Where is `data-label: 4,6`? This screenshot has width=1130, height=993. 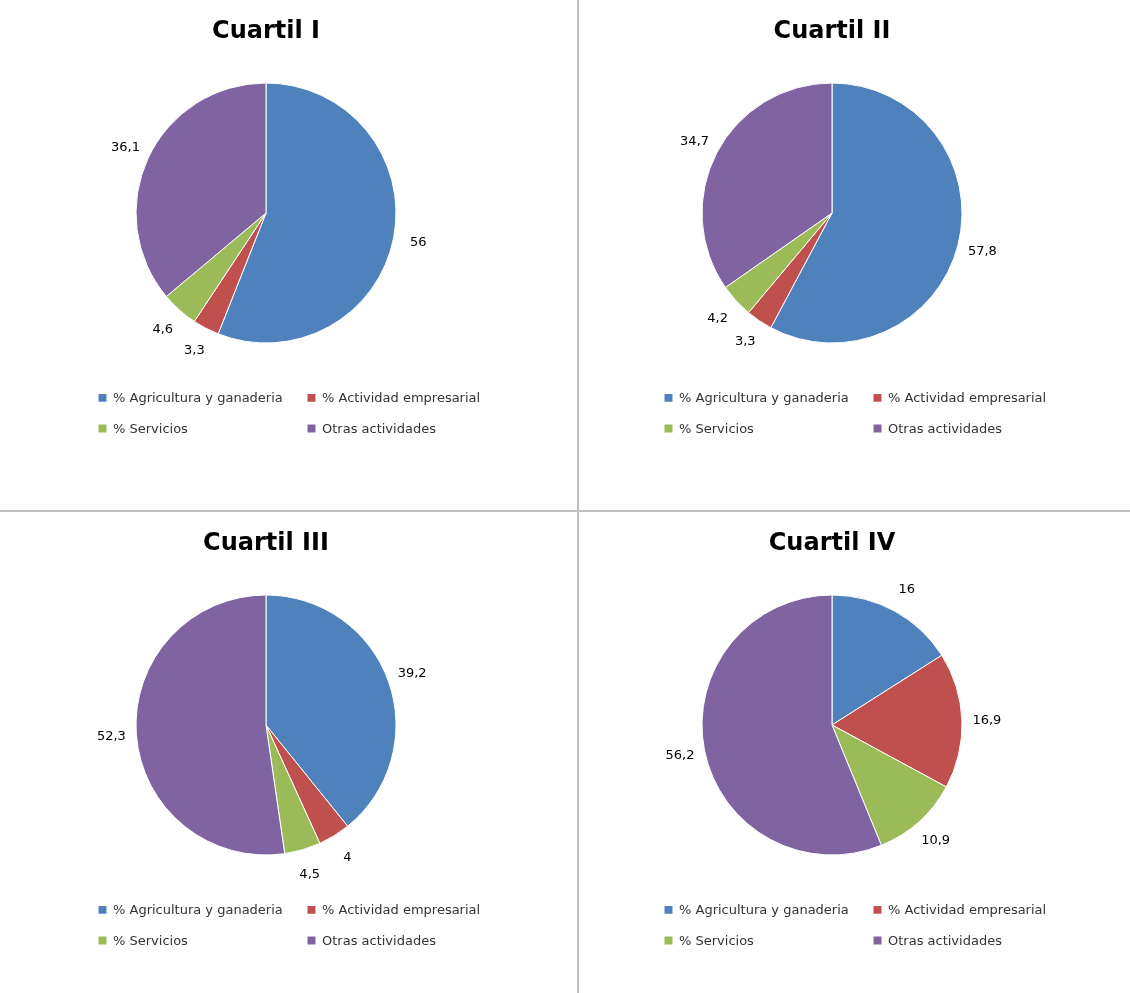
data-label: 4,6 is located at coordinates (163, 328).